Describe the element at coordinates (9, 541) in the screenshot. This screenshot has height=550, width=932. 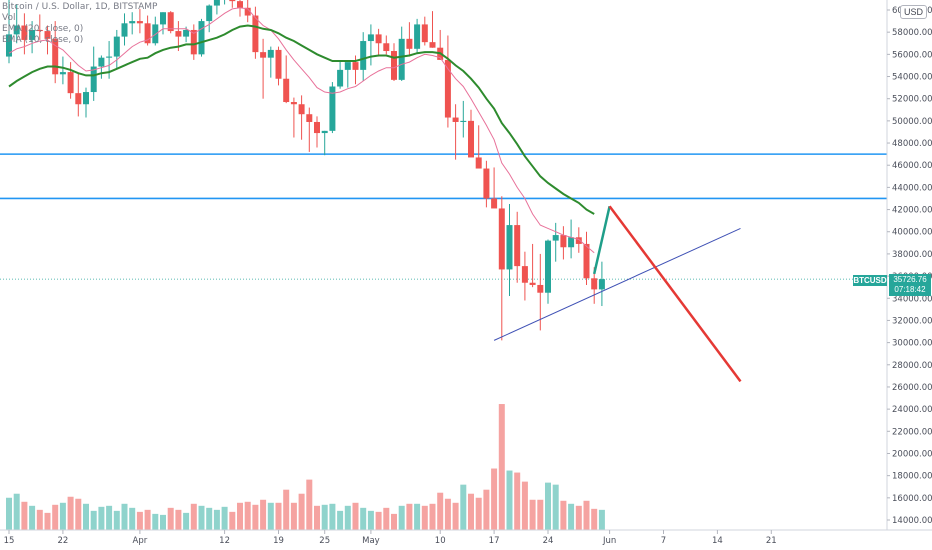
I see `x-tick-label: 15` at that location.